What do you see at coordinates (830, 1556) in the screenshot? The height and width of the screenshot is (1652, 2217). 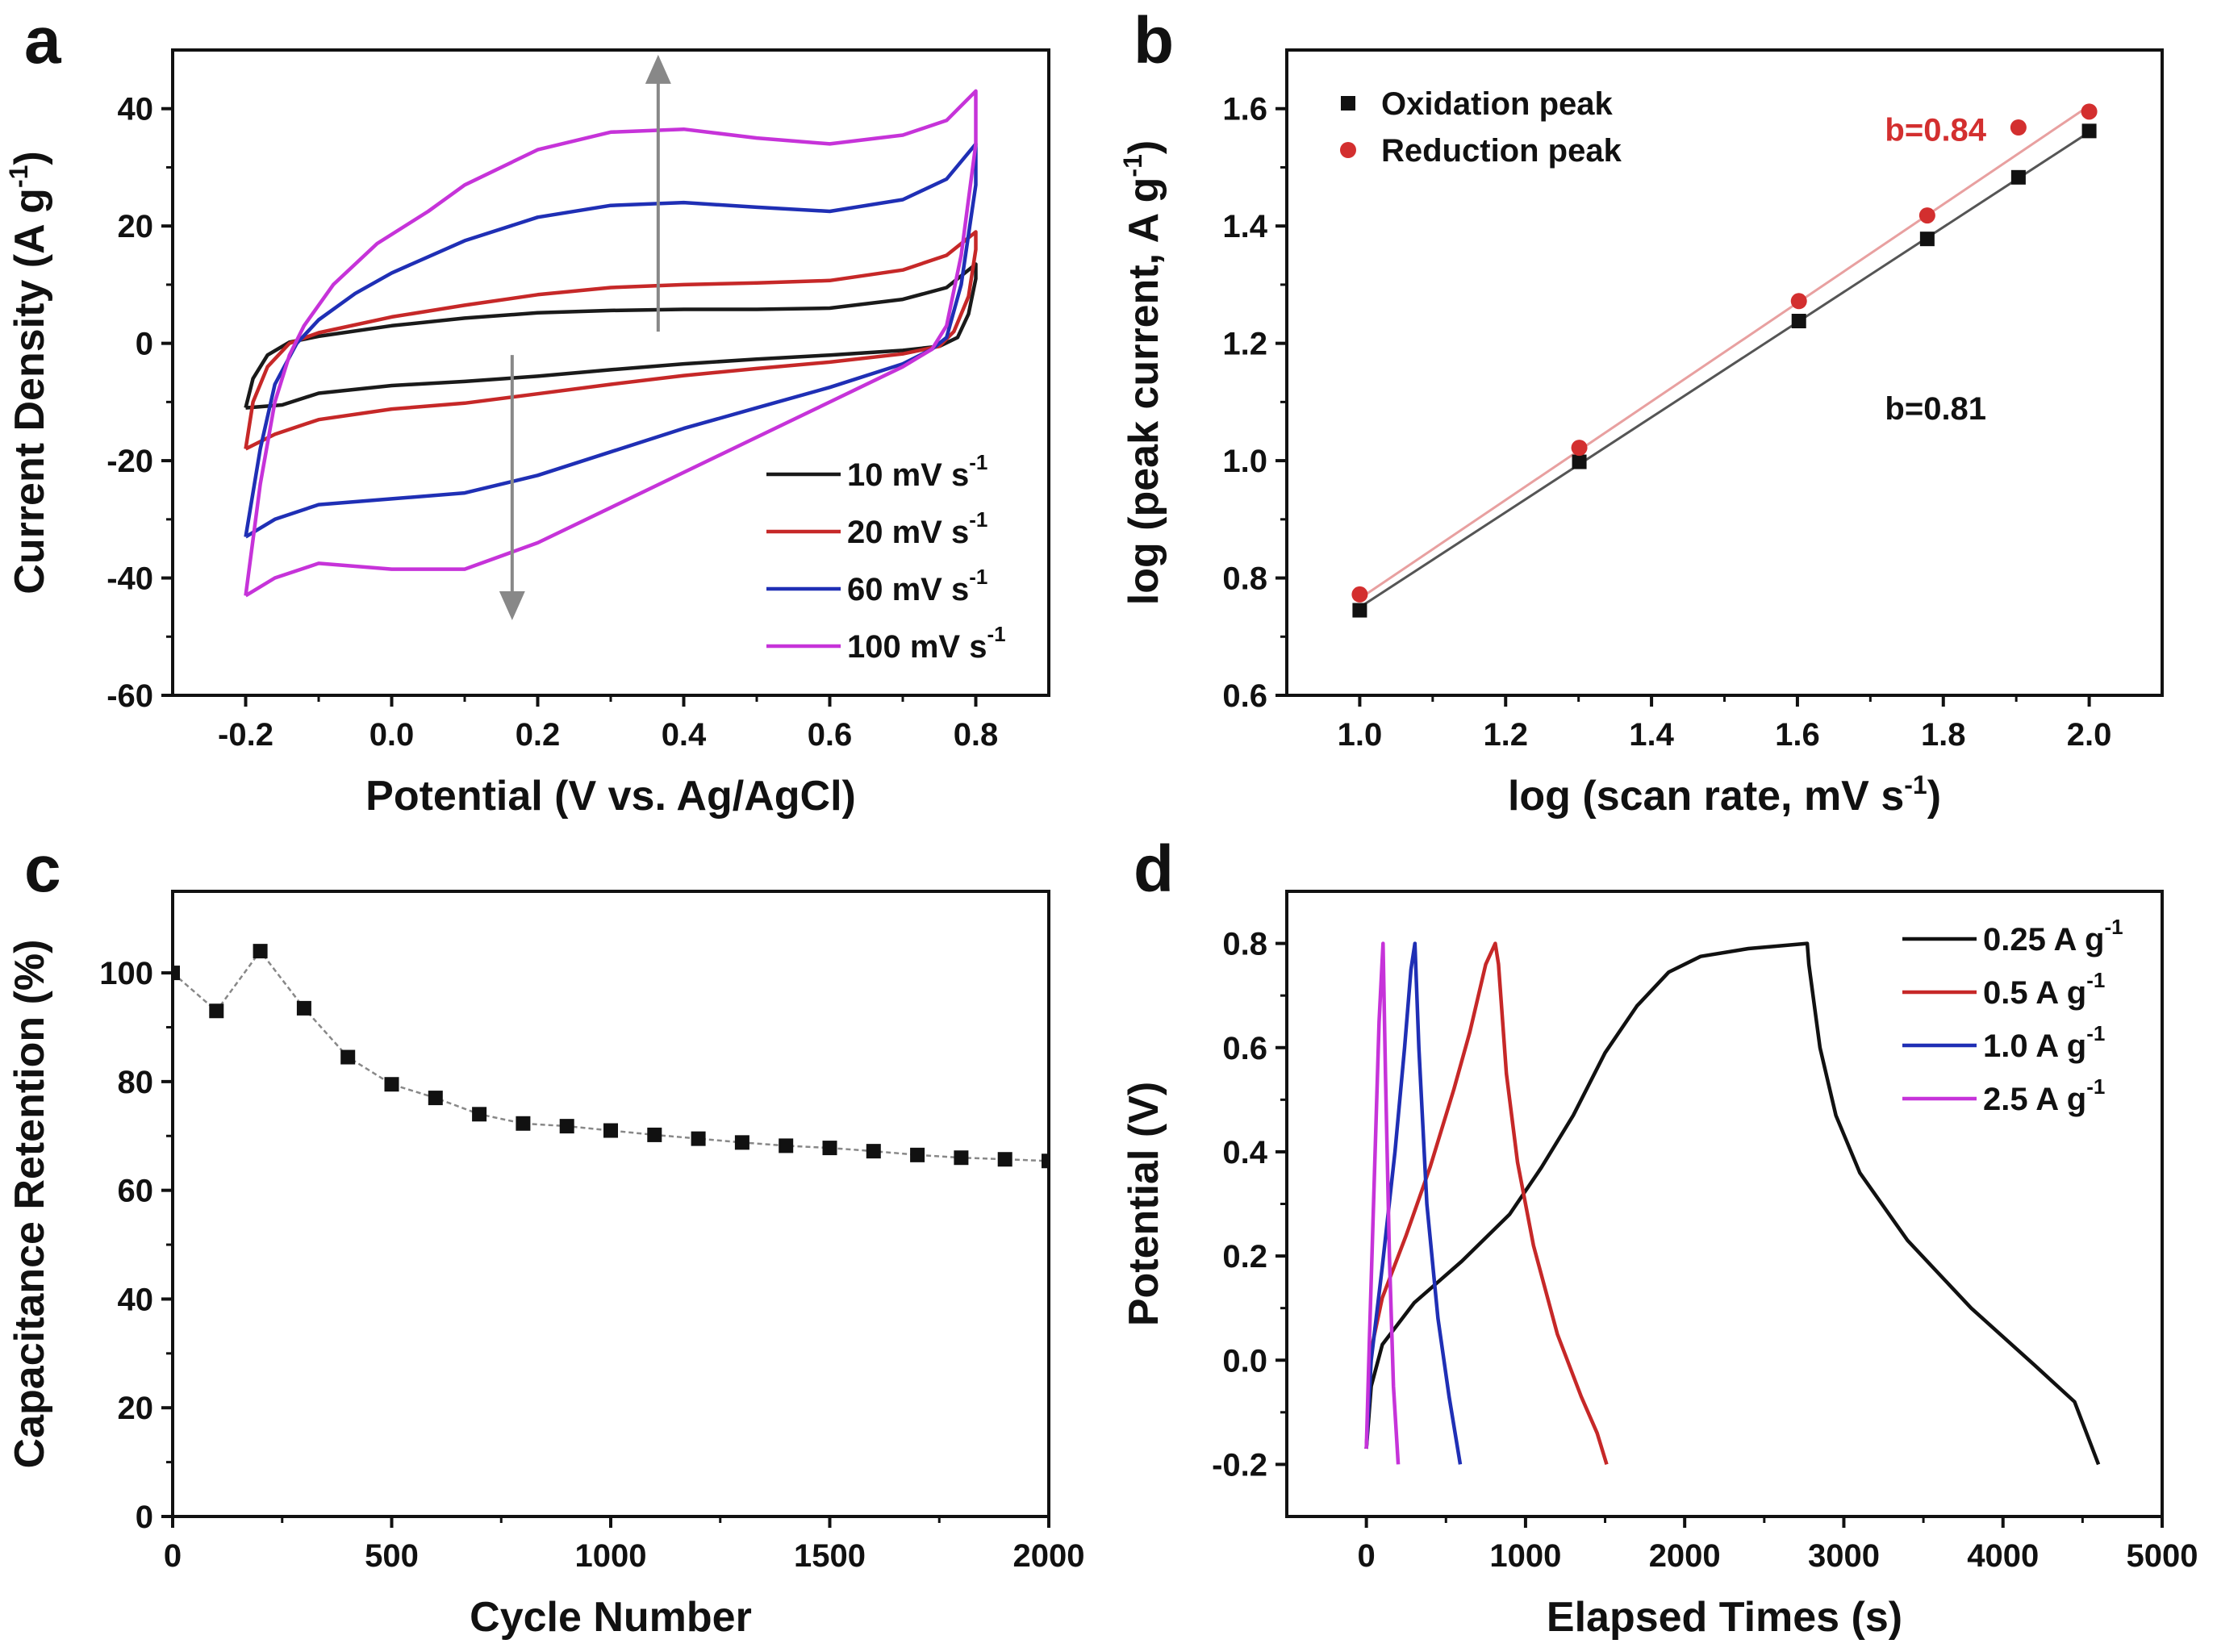 I see `x-tick-label: 1500` at bounding box center [830, 1556].